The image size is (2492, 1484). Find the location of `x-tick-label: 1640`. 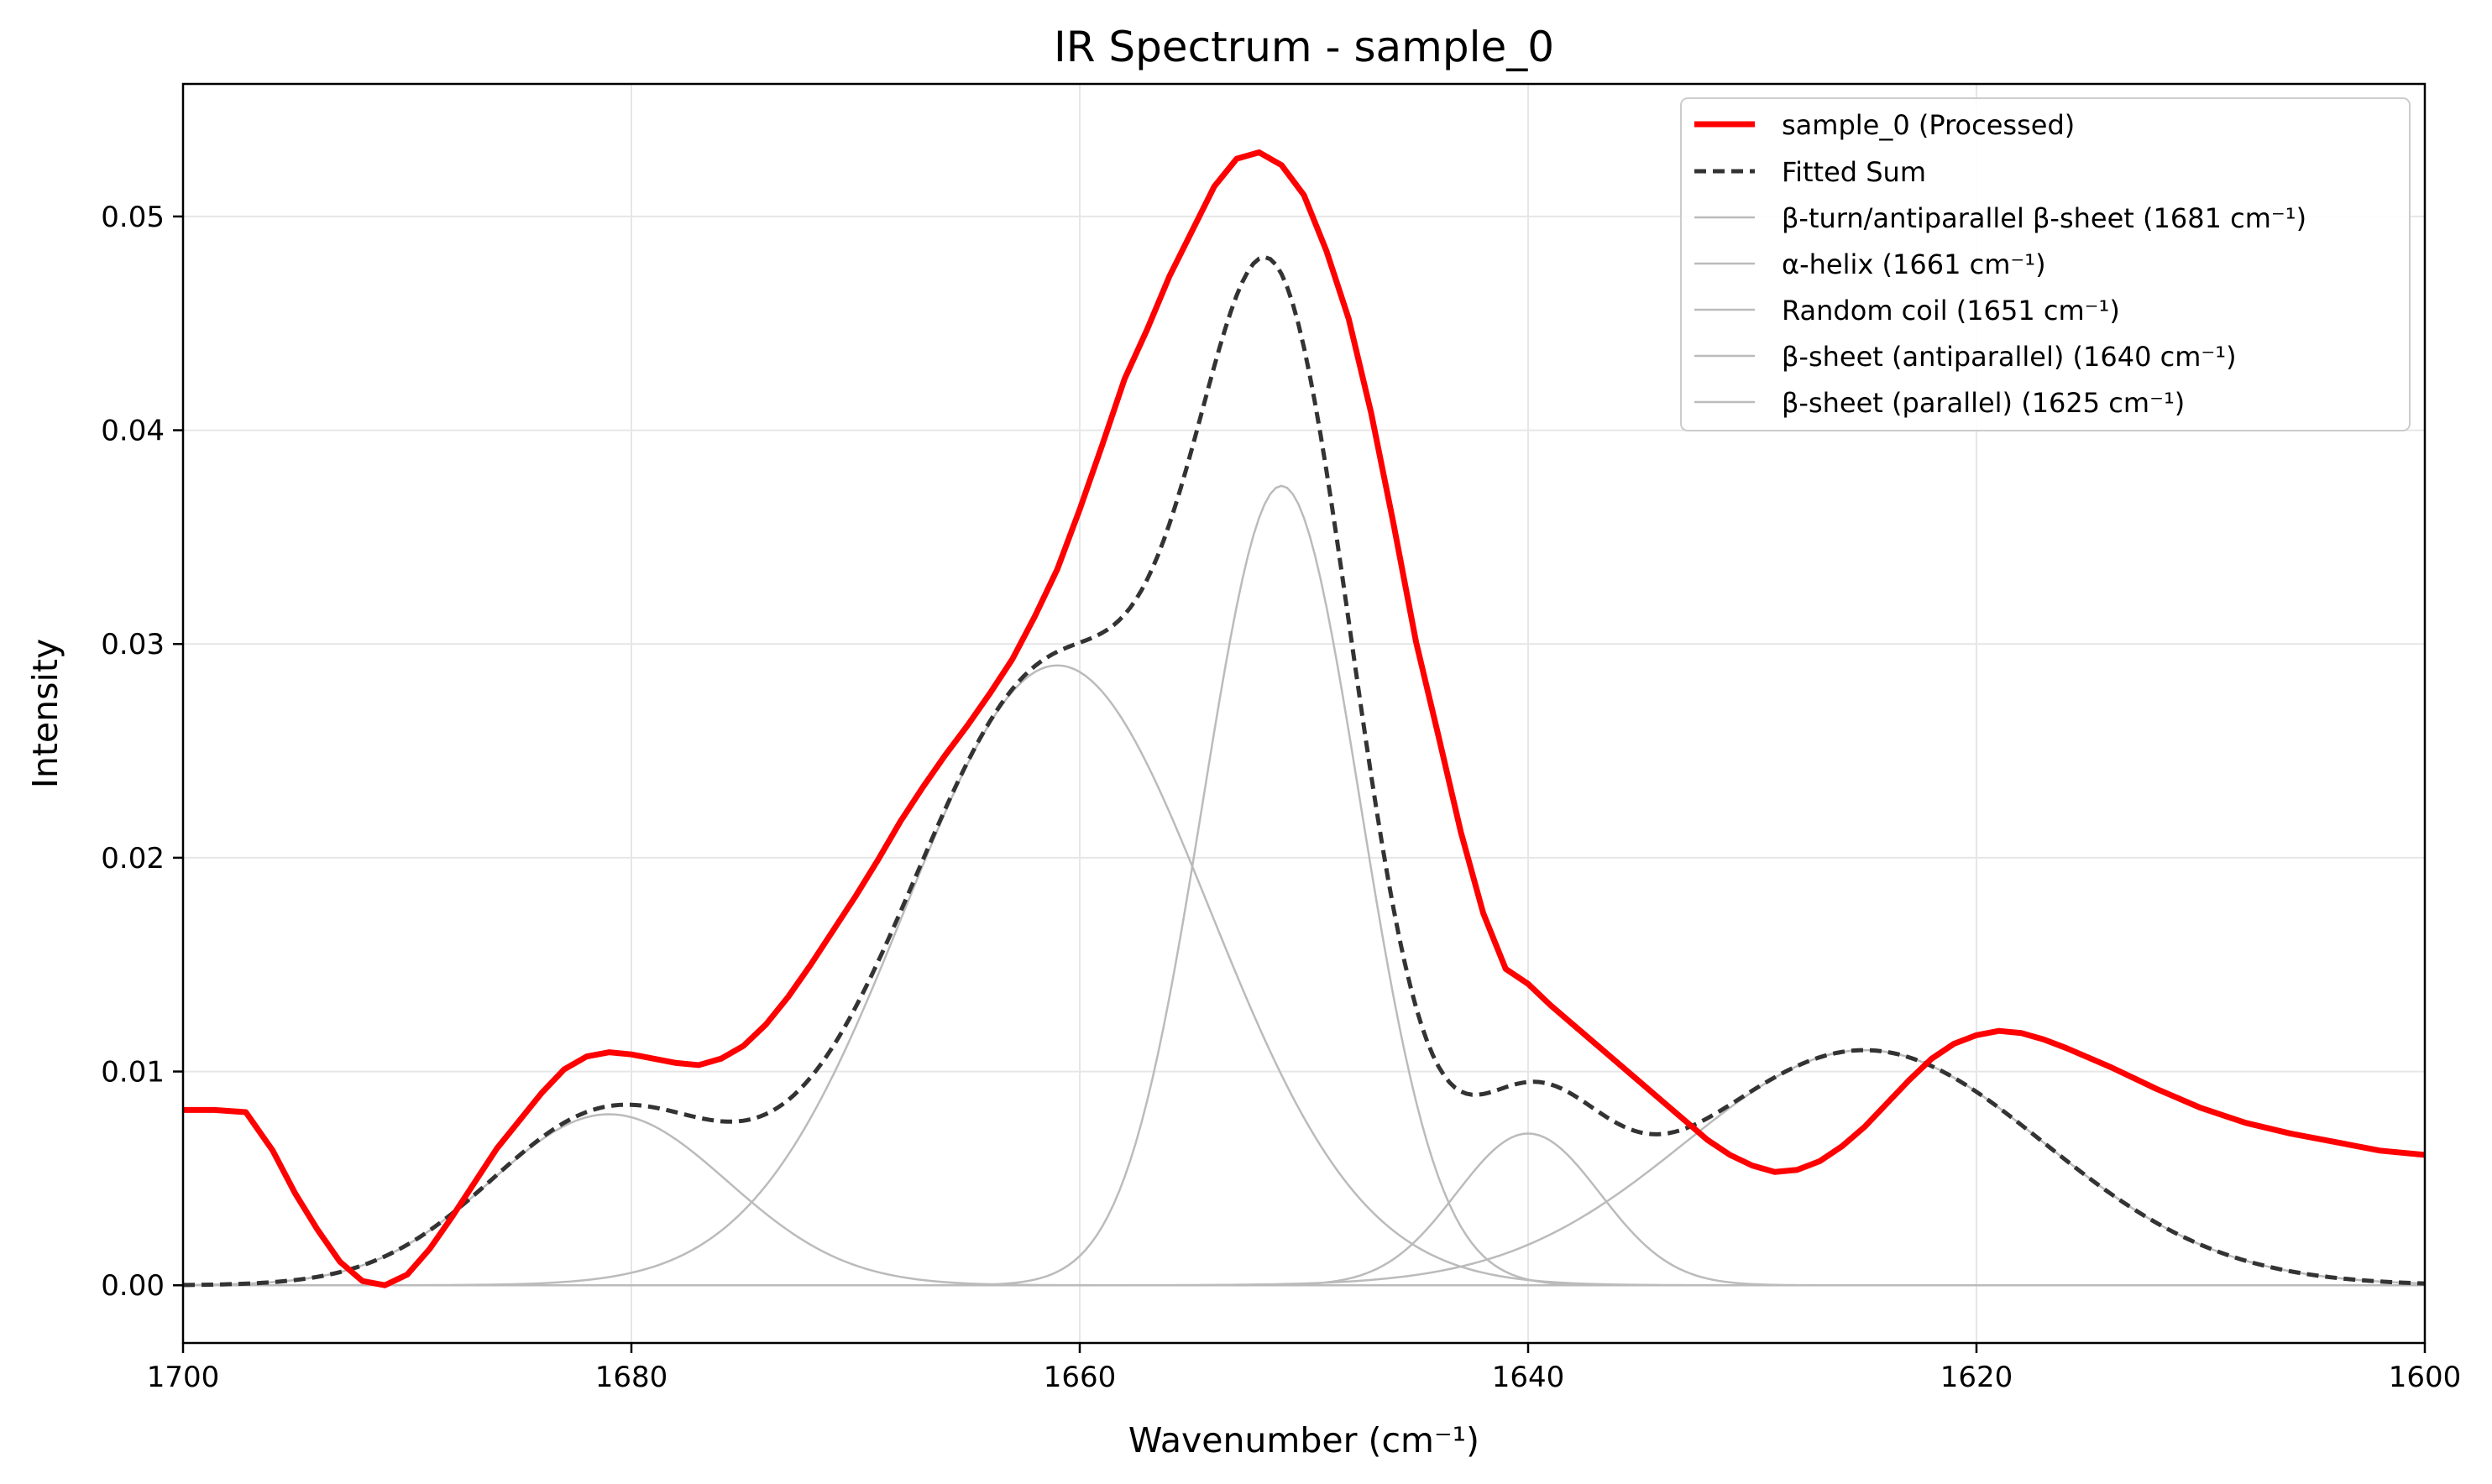

x-tick-label: 1640 is located at coordinates (1528, 1377).